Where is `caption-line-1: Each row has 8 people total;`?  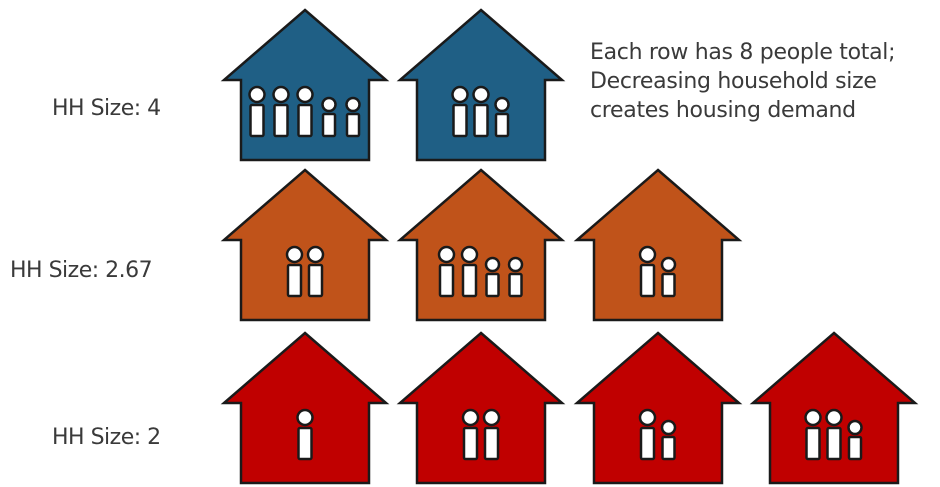 caption-line-1: Each row has 8 people total; is located at coordinates (743, 52).